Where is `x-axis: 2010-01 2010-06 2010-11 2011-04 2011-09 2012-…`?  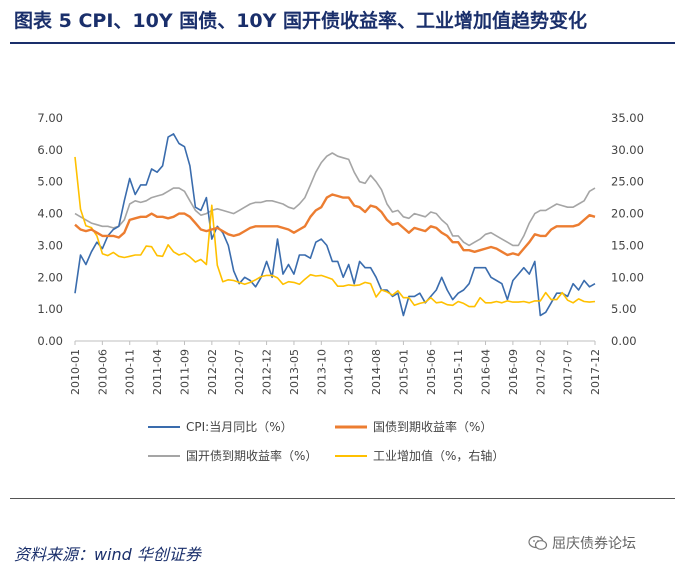 x-axis: 2010-01 2010-06 2010-11 2011-04 2011-09 2012-… is located at coordinates (335, 367).